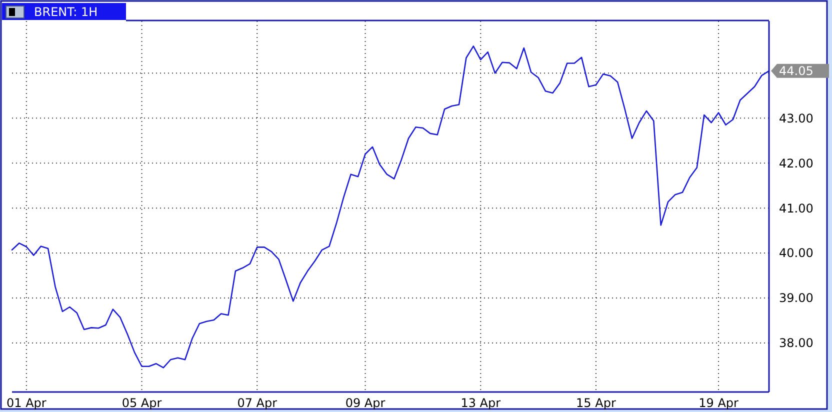 The height and width of the screenshot is (412, 832). What do you see at coordinates (718, 403) in the screenshot?
I see `x-tick-label: 19 Apr` at bounding box center [718, 403].